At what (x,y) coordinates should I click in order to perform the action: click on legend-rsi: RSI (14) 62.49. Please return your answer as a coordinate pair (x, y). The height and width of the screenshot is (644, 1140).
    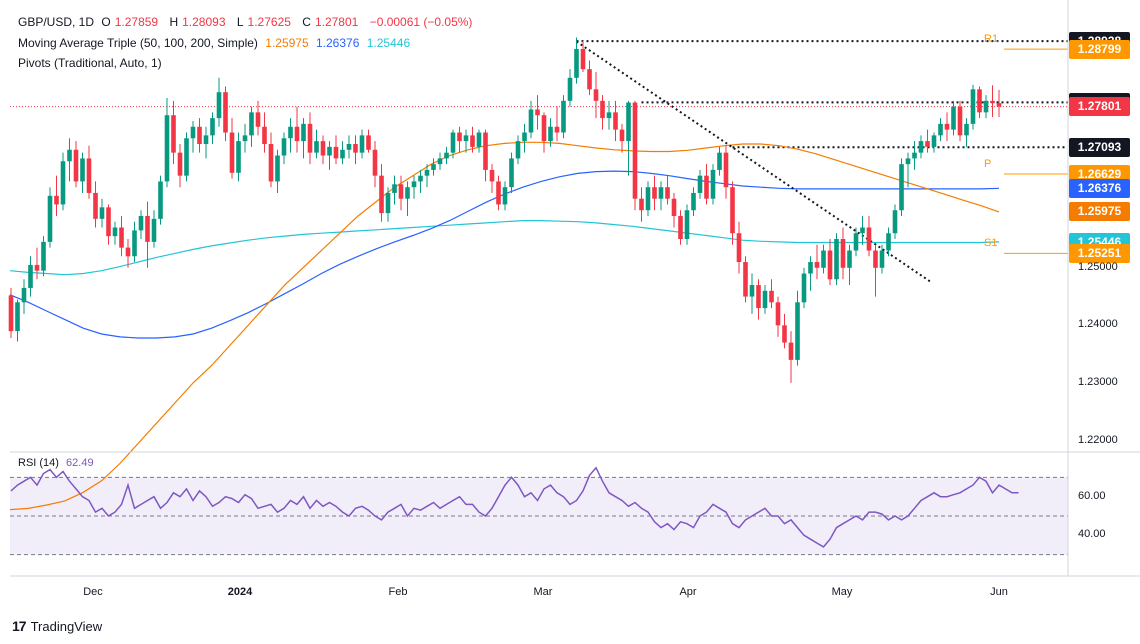
    Looking at the image, I should click on (58, 463).